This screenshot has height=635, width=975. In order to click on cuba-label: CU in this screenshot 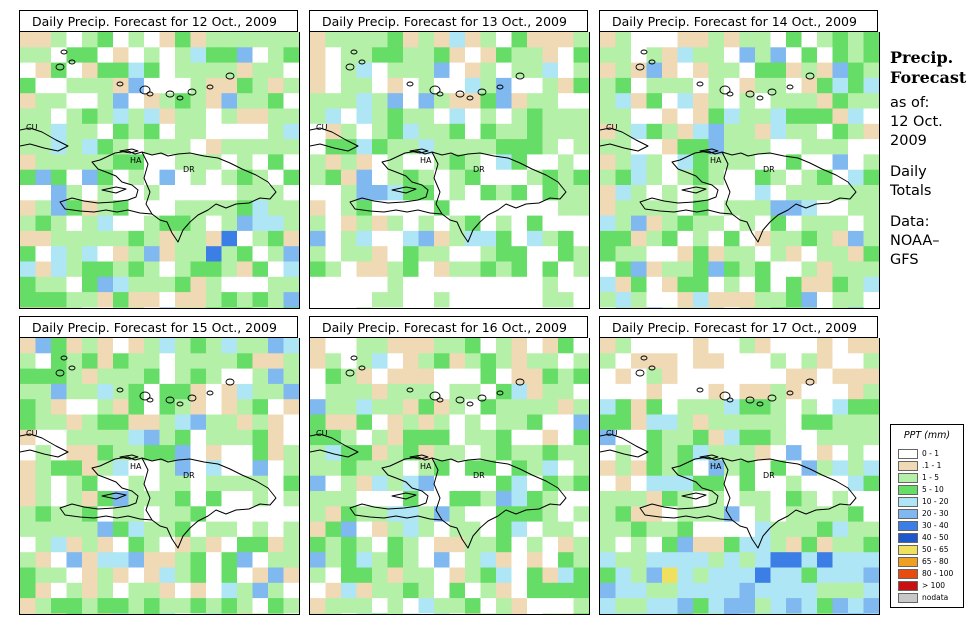, I will do `click(322, 127)`.